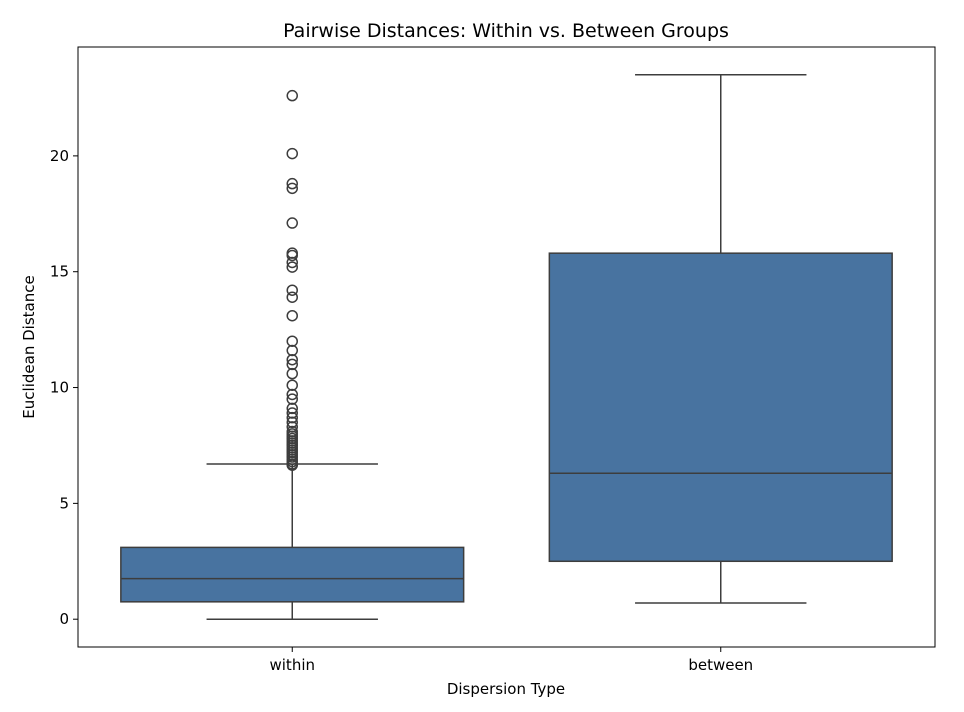 This screenshot has height=712, width=964. What do you see at coordinates (59, 156) in the screenshot?
I see `y-tick-label: 20` at bounding box center [59, 156].